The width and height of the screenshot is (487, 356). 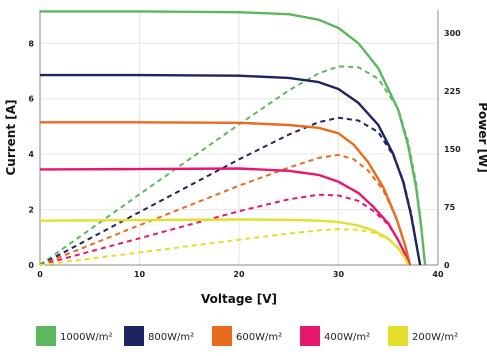 What do you see at coordinates (31, 99) in the screenshot?
I see `y-left-tick-label-3: 6` at bounding box center [31, 99].